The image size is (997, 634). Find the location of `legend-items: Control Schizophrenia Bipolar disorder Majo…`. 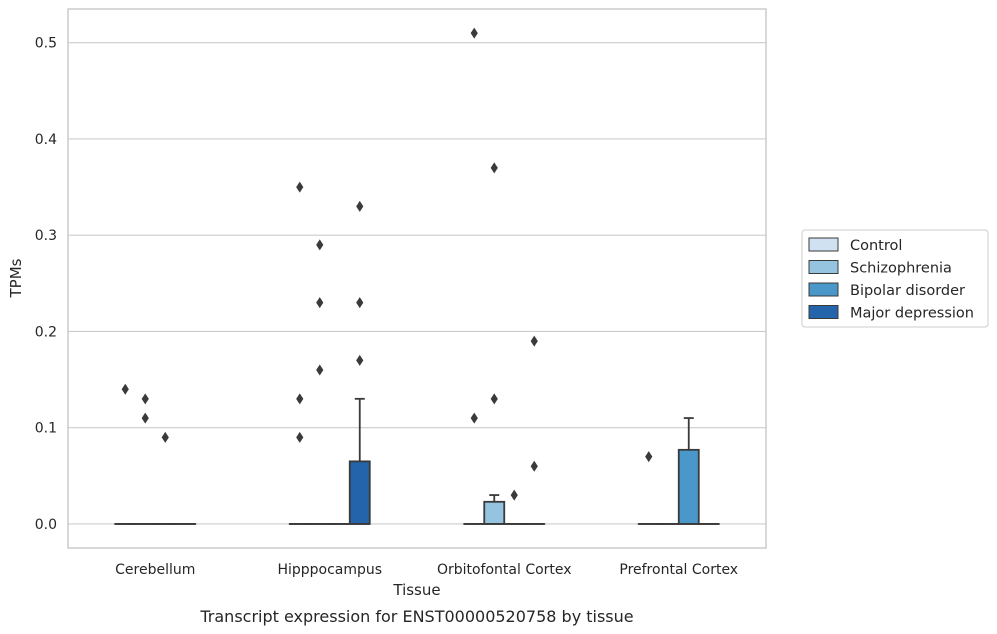

legend-items: Control Schizophrenia Bipolar disorder Majo… is located at coordinates (891, 279).